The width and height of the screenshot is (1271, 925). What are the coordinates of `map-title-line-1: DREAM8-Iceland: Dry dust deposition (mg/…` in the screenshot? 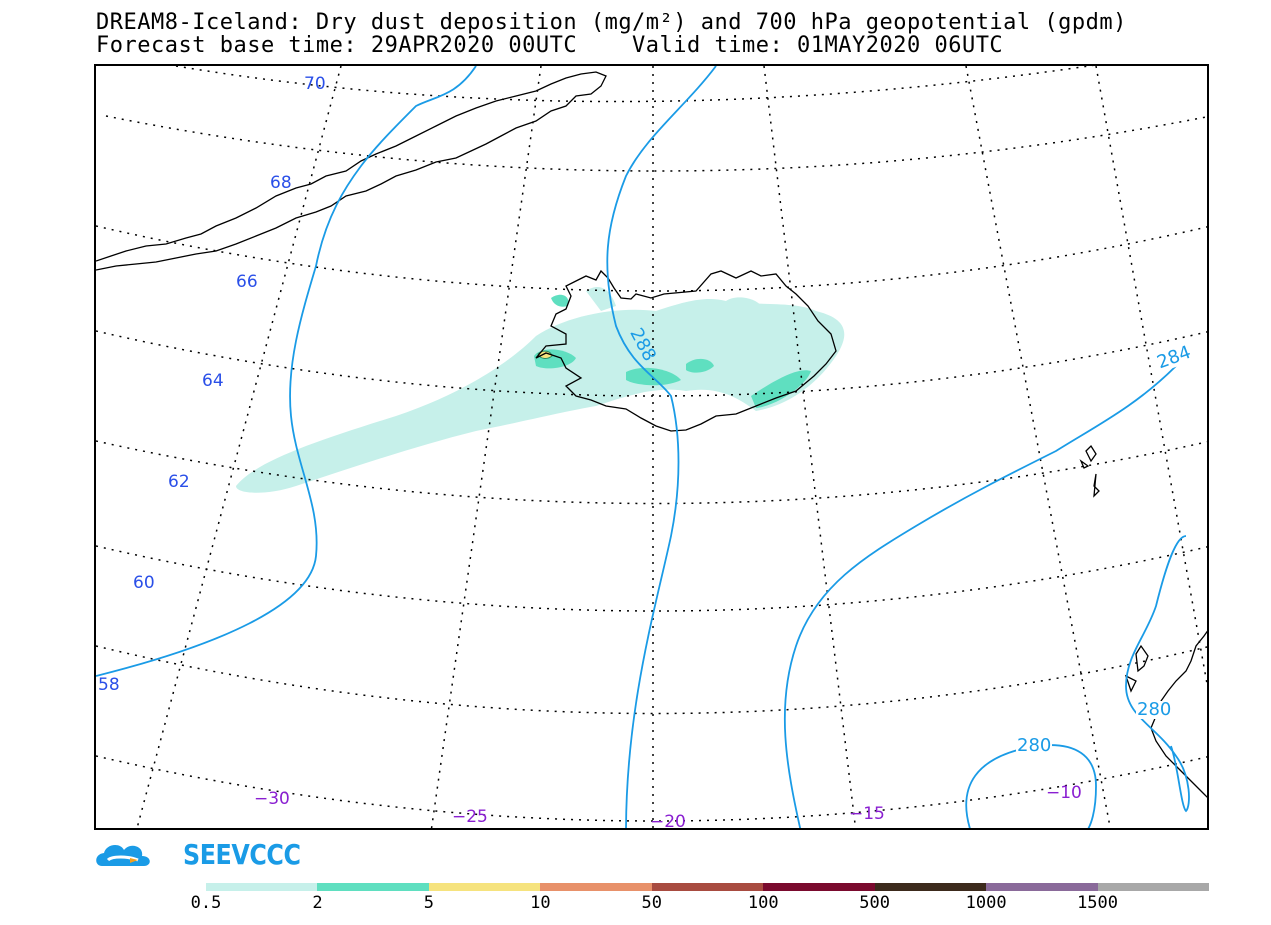 It's located at (611, 22).